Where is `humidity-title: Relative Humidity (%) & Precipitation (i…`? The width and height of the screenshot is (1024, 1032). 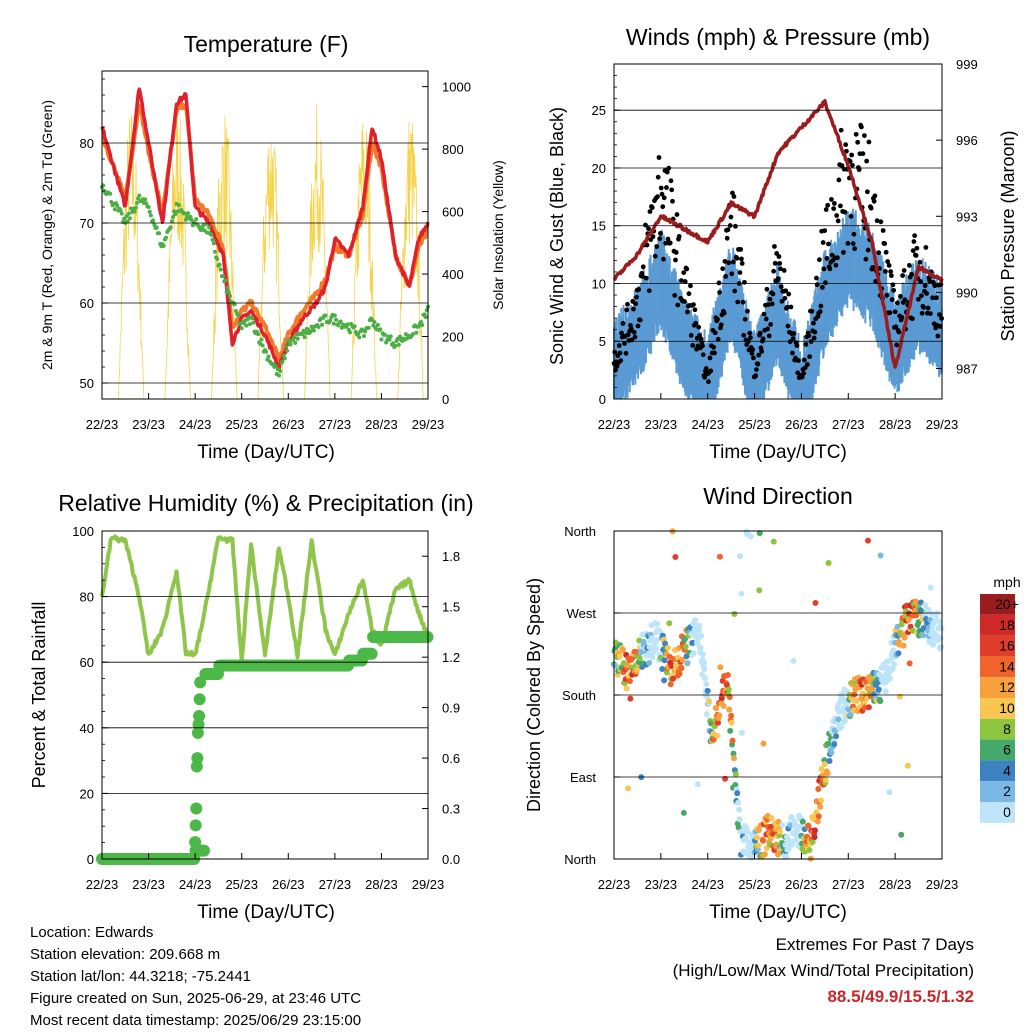 humidity-title: Relative Humidity (%) & Precipitation (i… is located at coordinates (265, 503).